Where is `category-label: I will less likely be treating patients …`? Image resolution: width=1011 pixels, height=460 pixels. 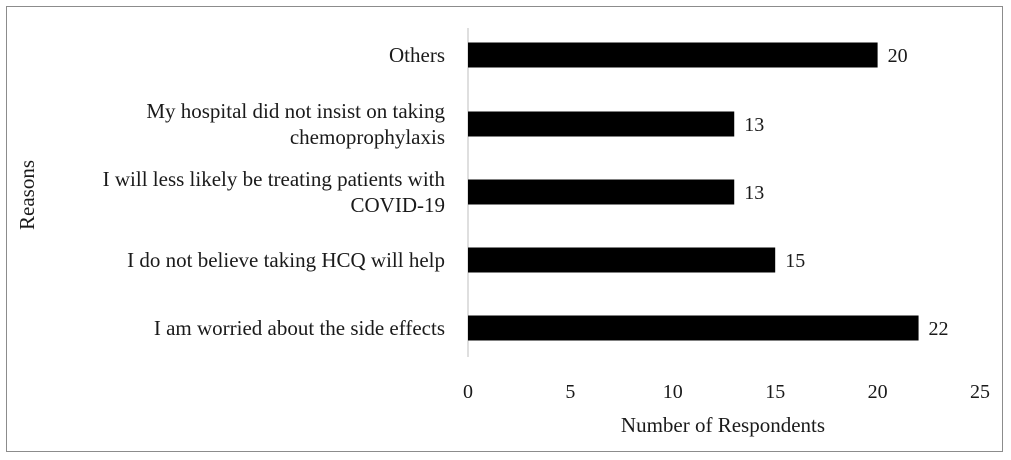 category-label: I will less likely be treating patients … is located at coordinates (274, 179).